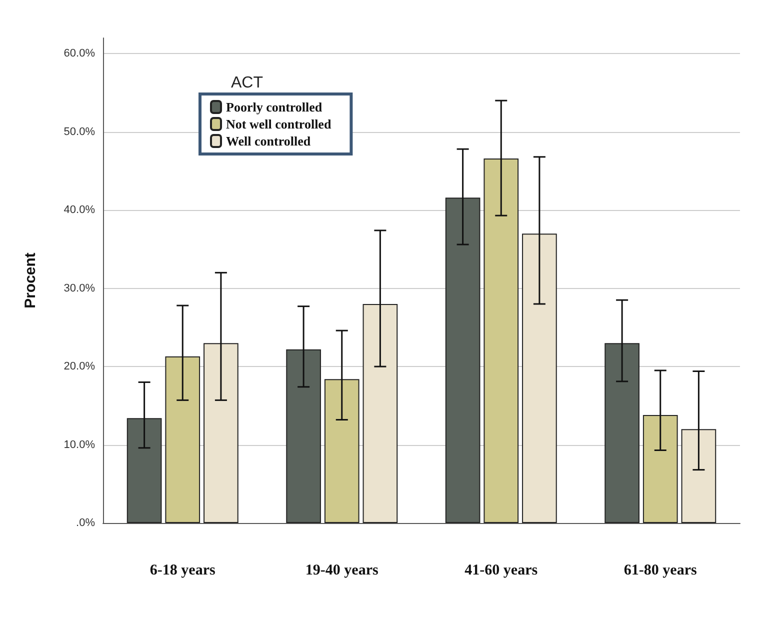 The image size is (768, 621). What do you see at coordinates (86, 523) in the screenshot?
I see `y-tick-label: .0%` at bounding box center [86, 523].